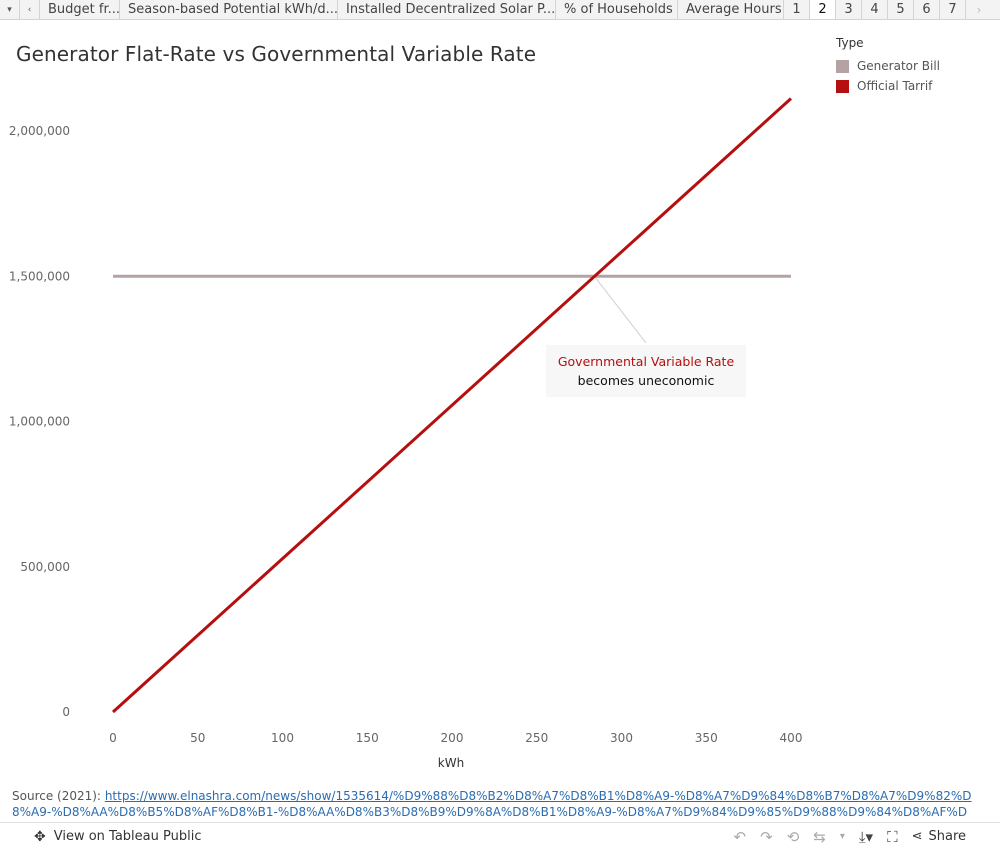 The image size is (1000, 850). Describe the element at coordinates (197, 738) in the screenshot. I see `x-tick-label: 50` at that location.